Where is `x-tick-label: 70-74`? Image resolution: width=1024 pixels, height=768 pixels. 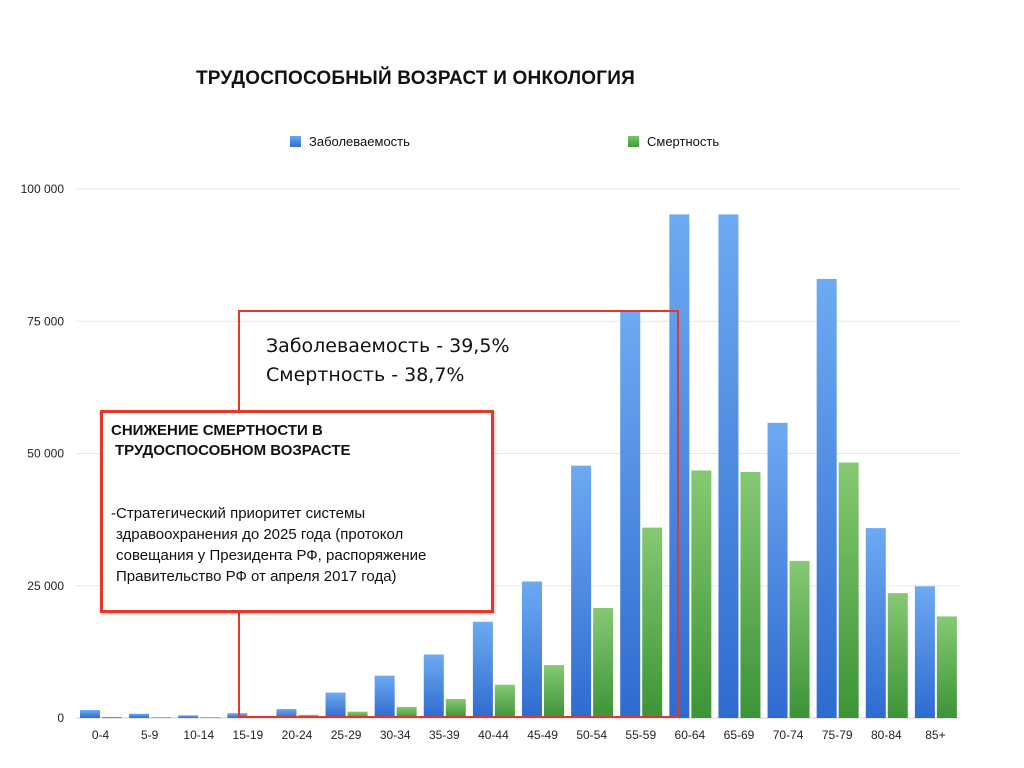 x-tick-label: 70-74 is located at coordinates (788, 735).